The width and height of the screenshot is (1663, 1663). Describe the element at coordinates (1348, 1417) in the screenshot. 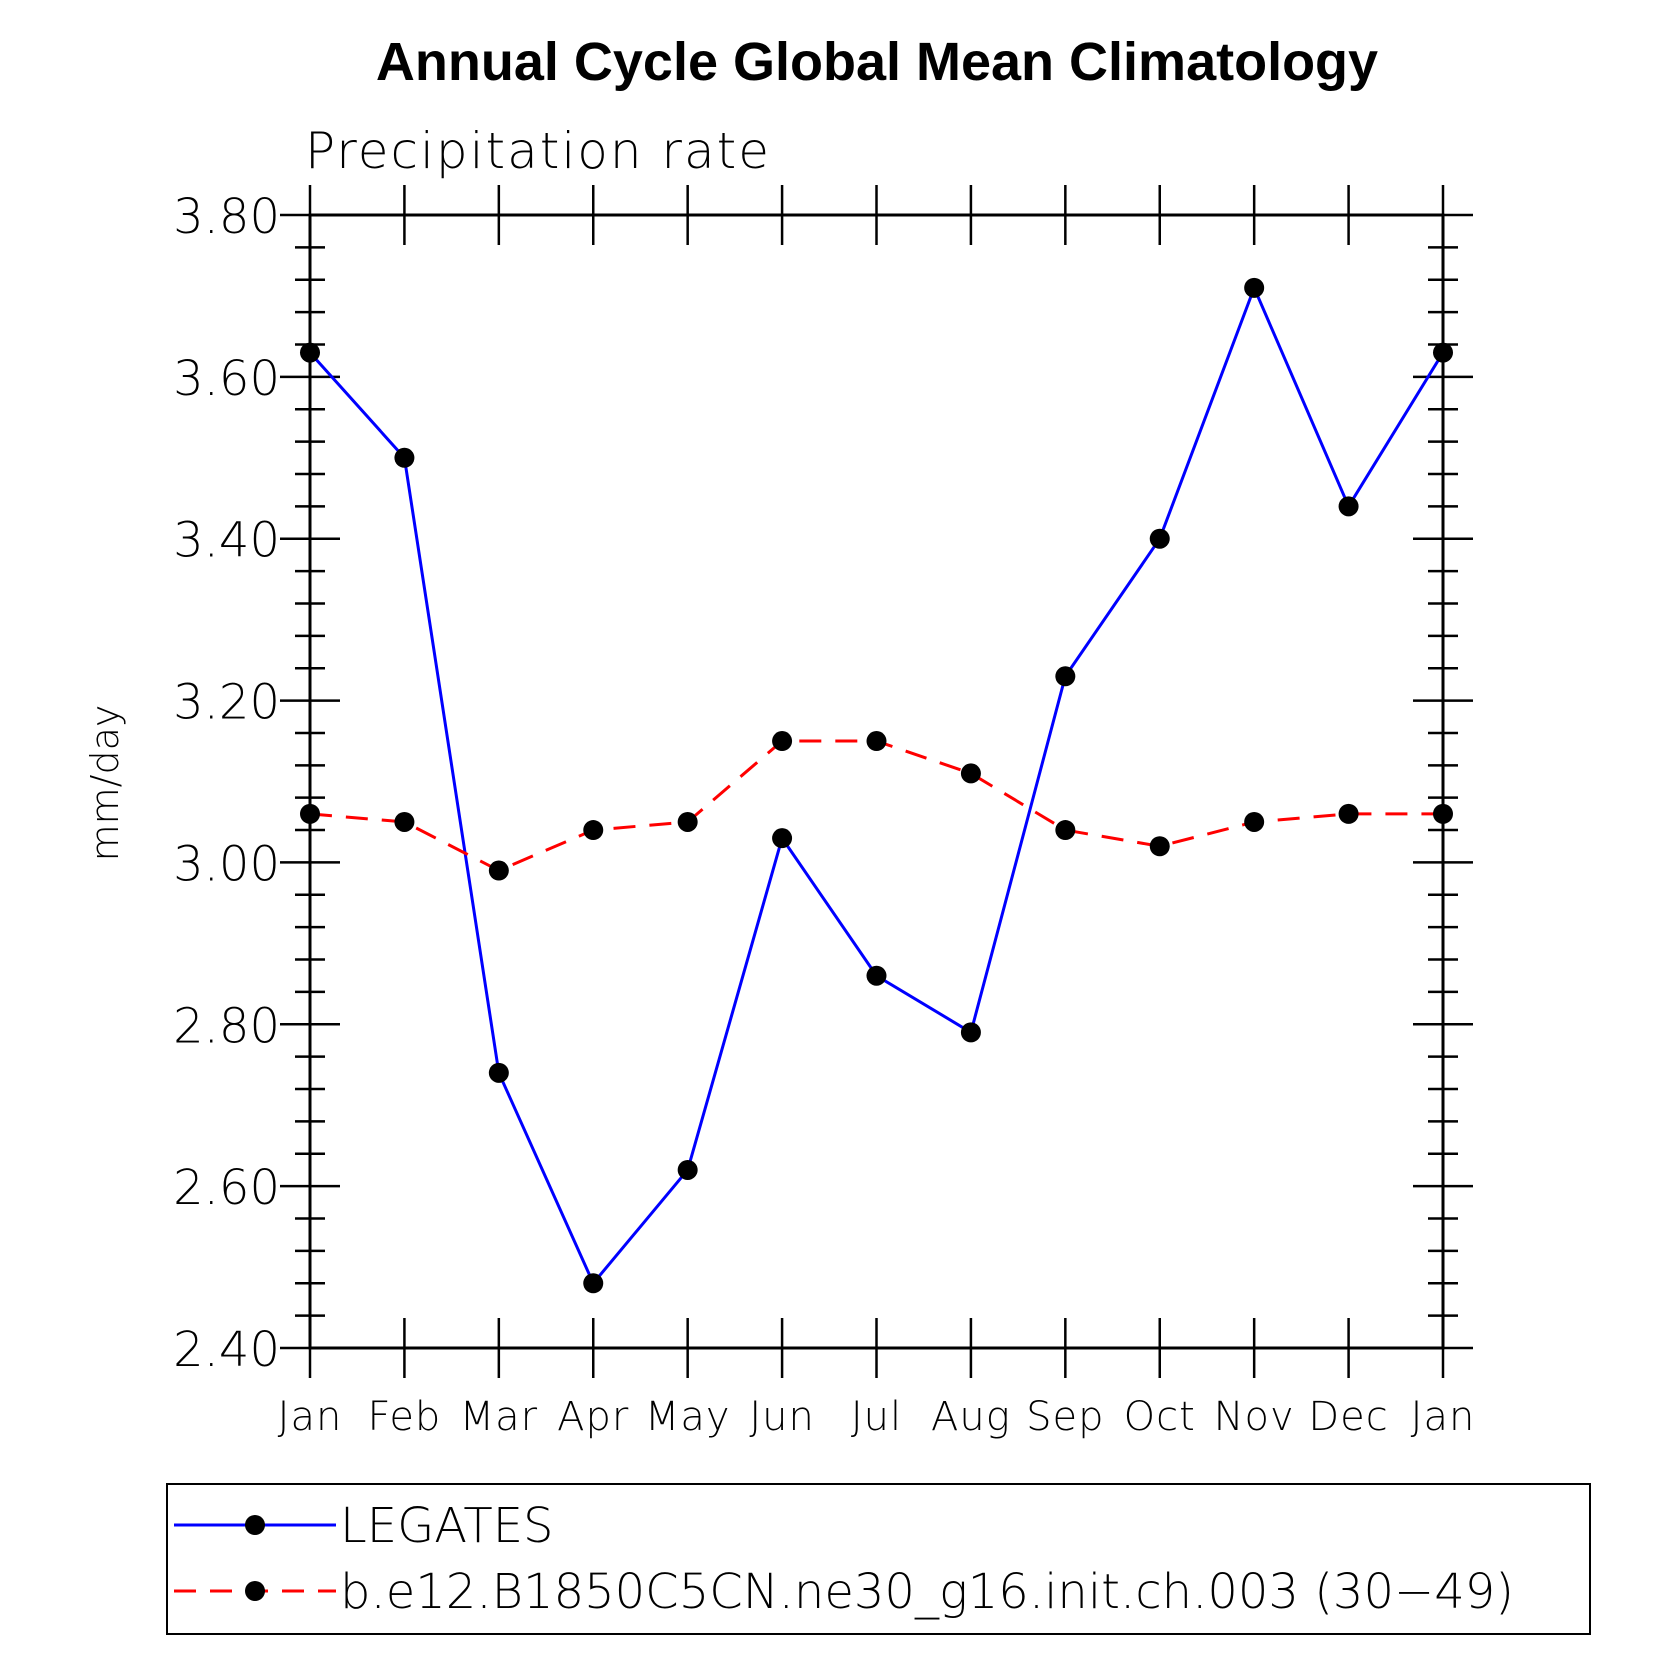

I see `x-tick-label: Dec` at that location.